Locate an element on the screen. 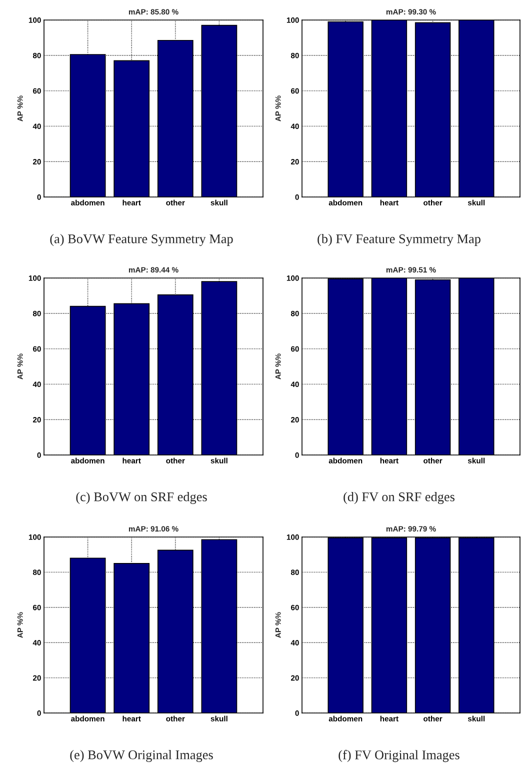 The image size is (523, 769). text: (d) FV on SRF edges is located at coordinates (399, 498).